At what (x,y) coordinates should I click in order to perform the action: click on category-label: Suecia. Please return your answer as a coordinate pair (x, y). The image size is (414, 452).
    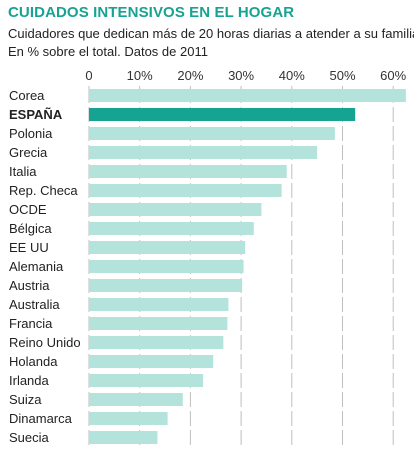
    Looking at the image, I should click on (29, 437).